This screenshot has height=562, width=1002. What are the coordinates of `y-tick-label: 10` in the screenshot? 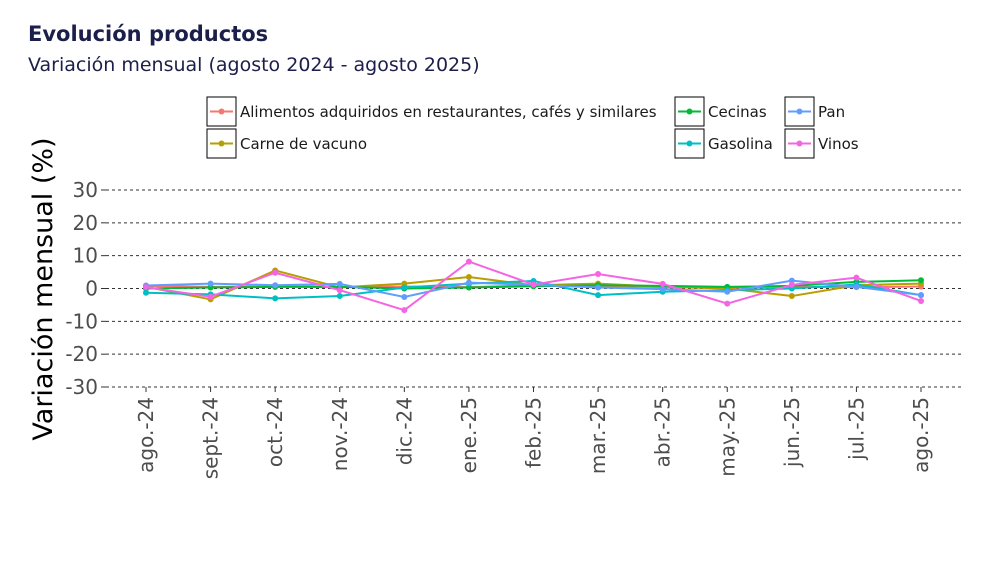 It's located at (85, 256).